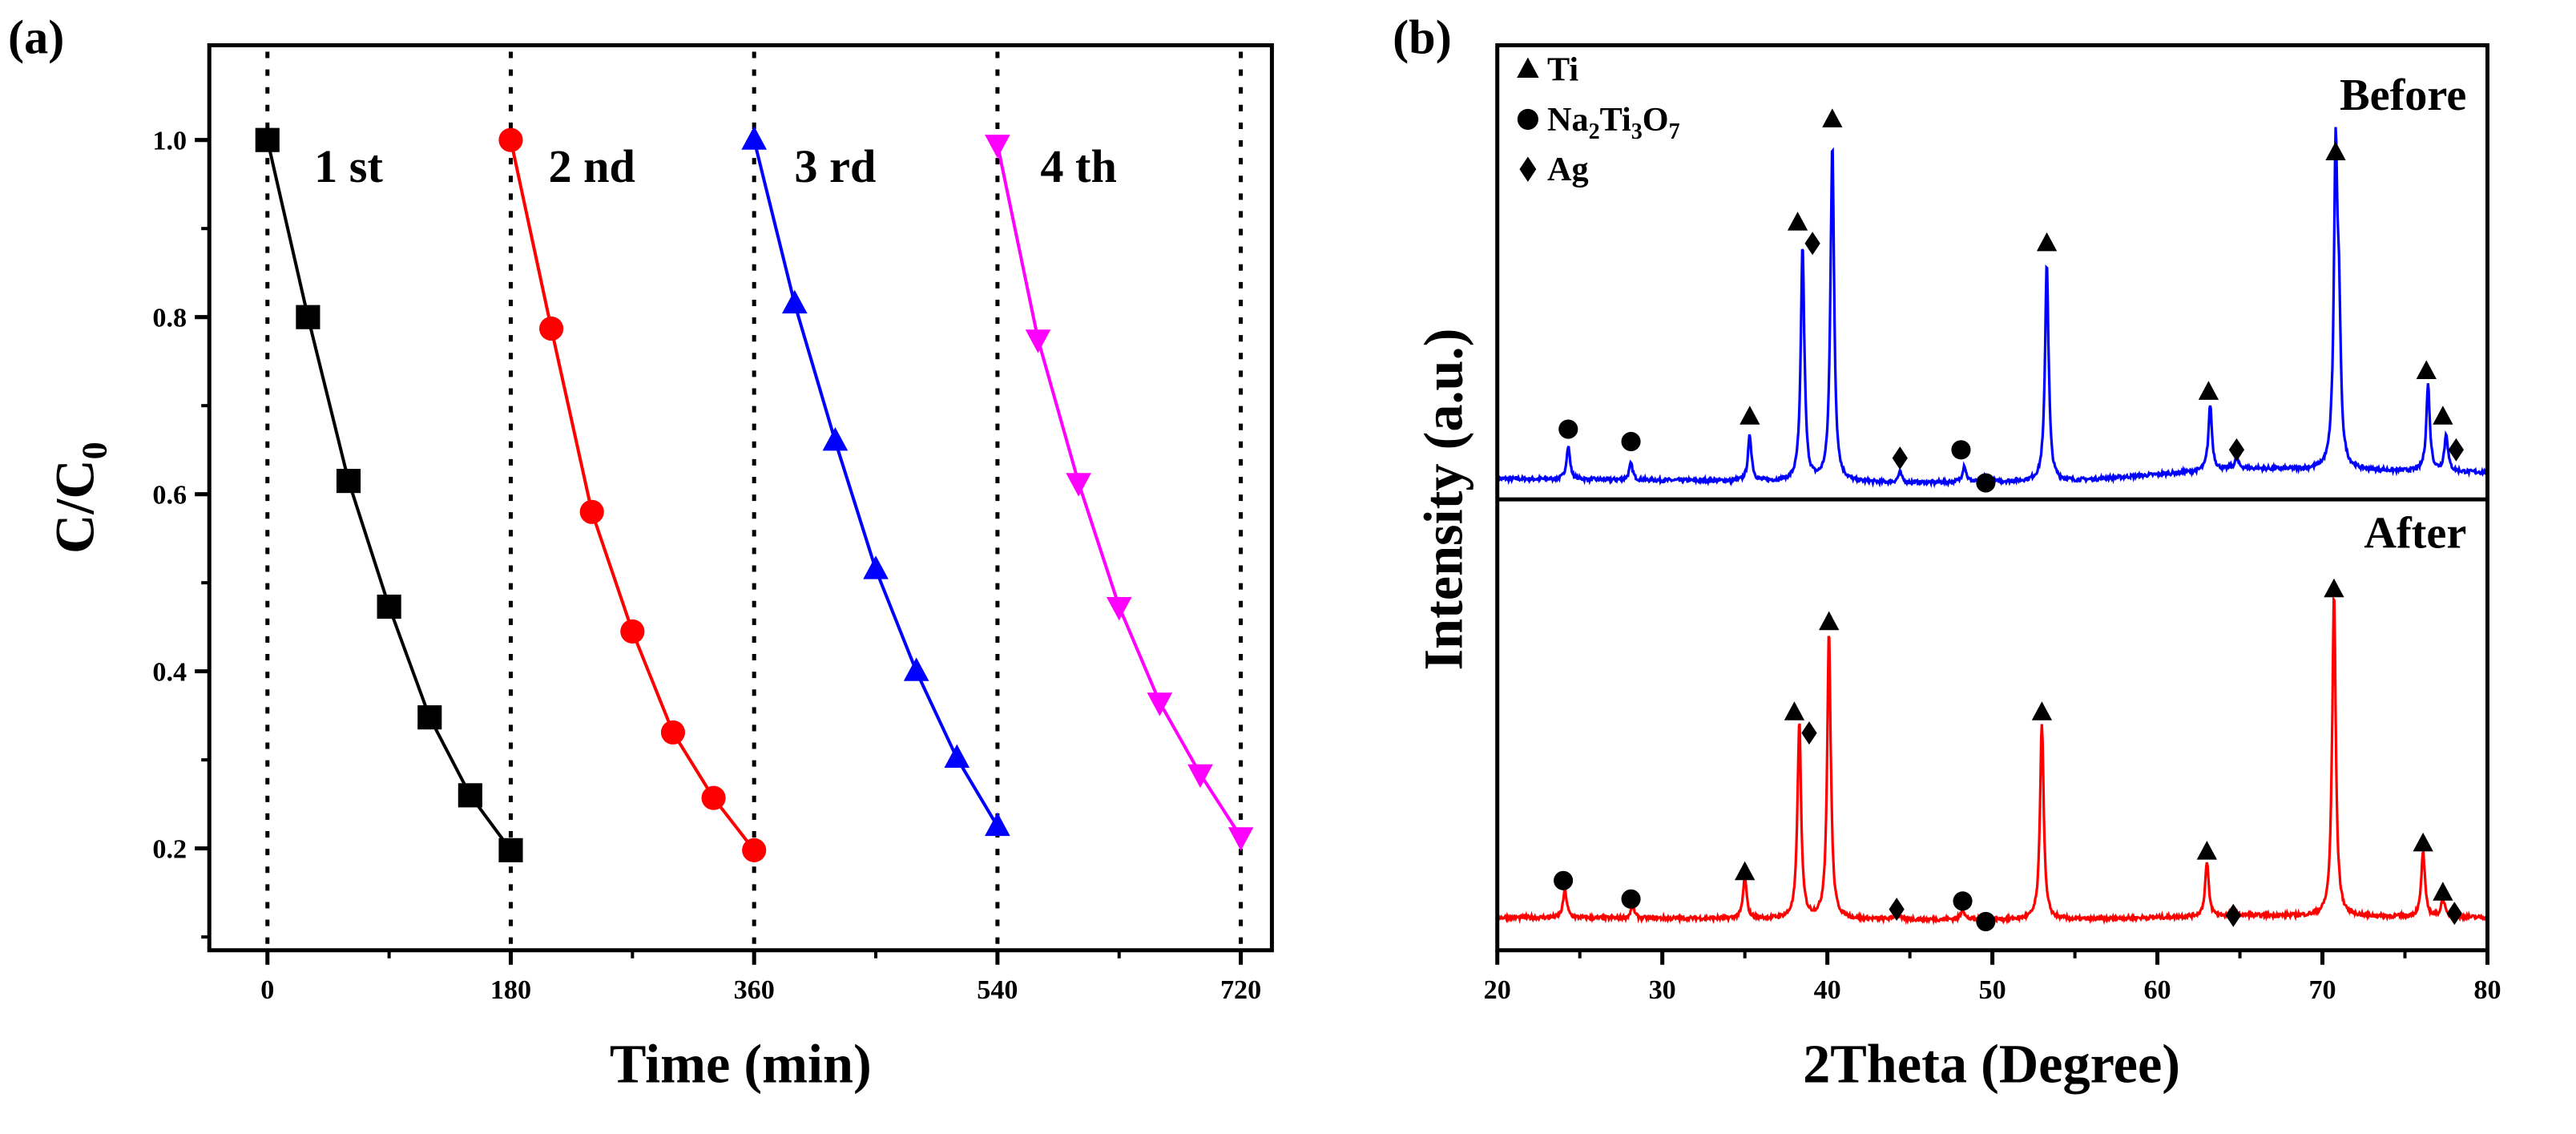 Image resolution: width=2576 pixels, height=1134 pixels. What do you see at coordinates (1528, 169) in the screenshot?
I see `legend-diamond-icon` at bounding box center [1528, 169].